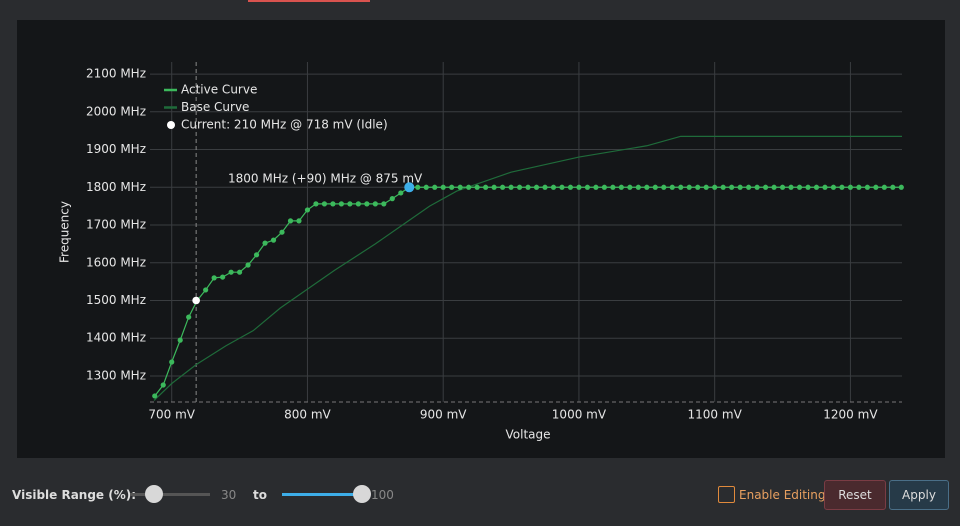 This screenshot has width=960, height=526. Describe the element at coordinates (74, 495) in the screenshot. I see `range-label: Visible Range (%):` at that location.